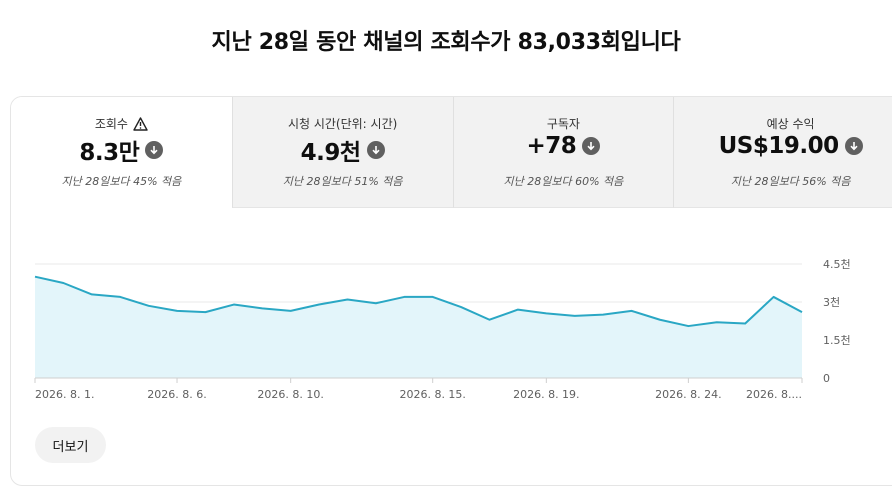 The height and width of the screenshot is (490, 892). What do you see at coordinates (826, 378) in the screenshot?
I see `y-tick-label: 0` at bounding box center [826, 378].